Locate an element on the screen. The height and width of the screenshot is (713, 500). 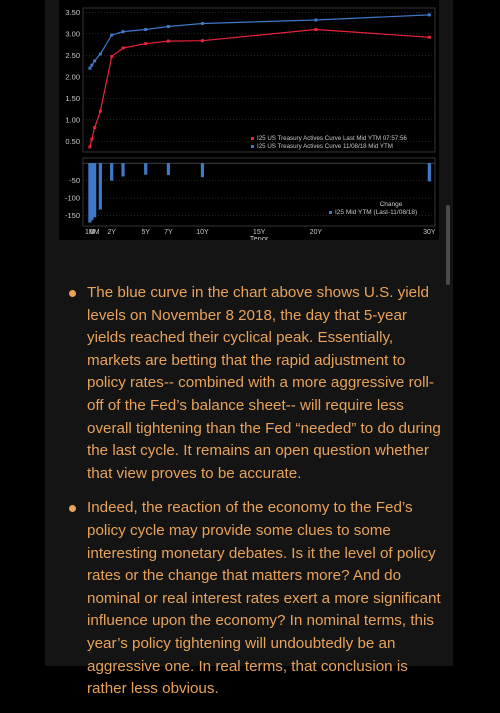
y-tick-label: 3.50 is located at coordinates (72, 12).